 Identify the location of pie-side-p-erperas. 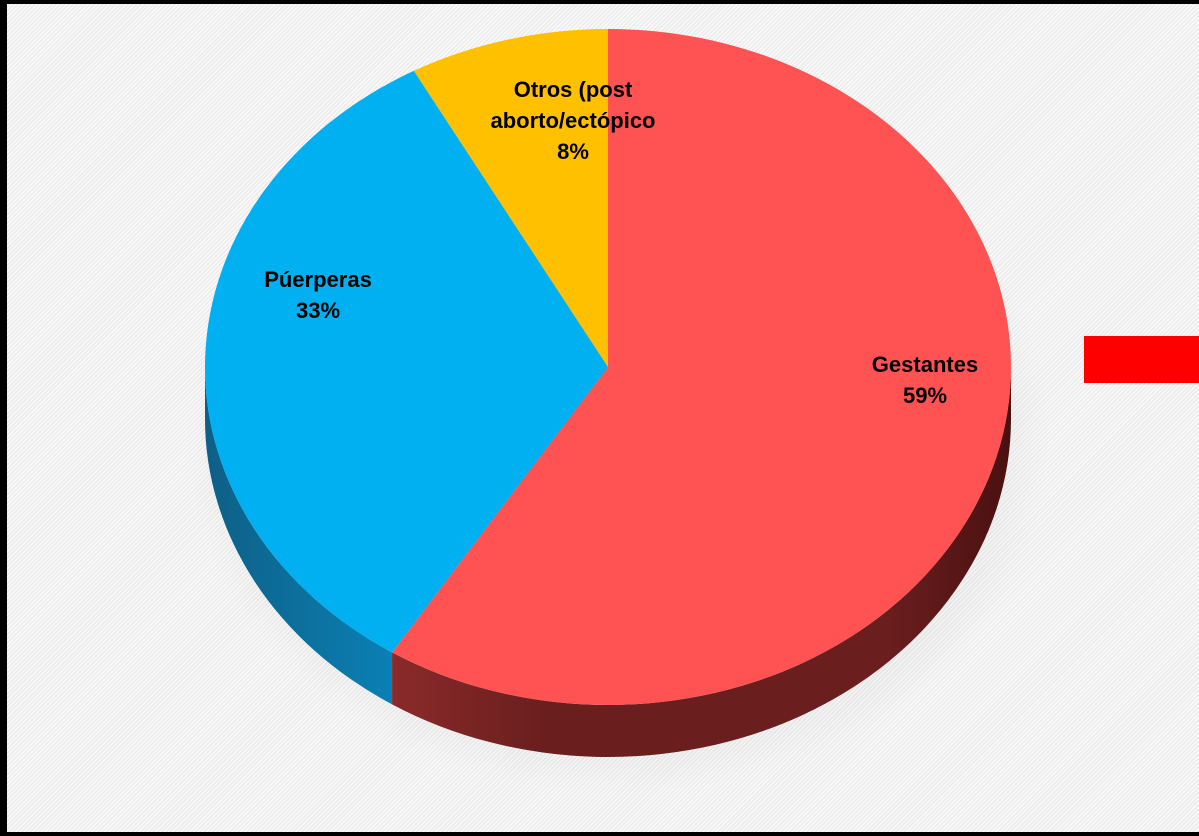
(299, 536).